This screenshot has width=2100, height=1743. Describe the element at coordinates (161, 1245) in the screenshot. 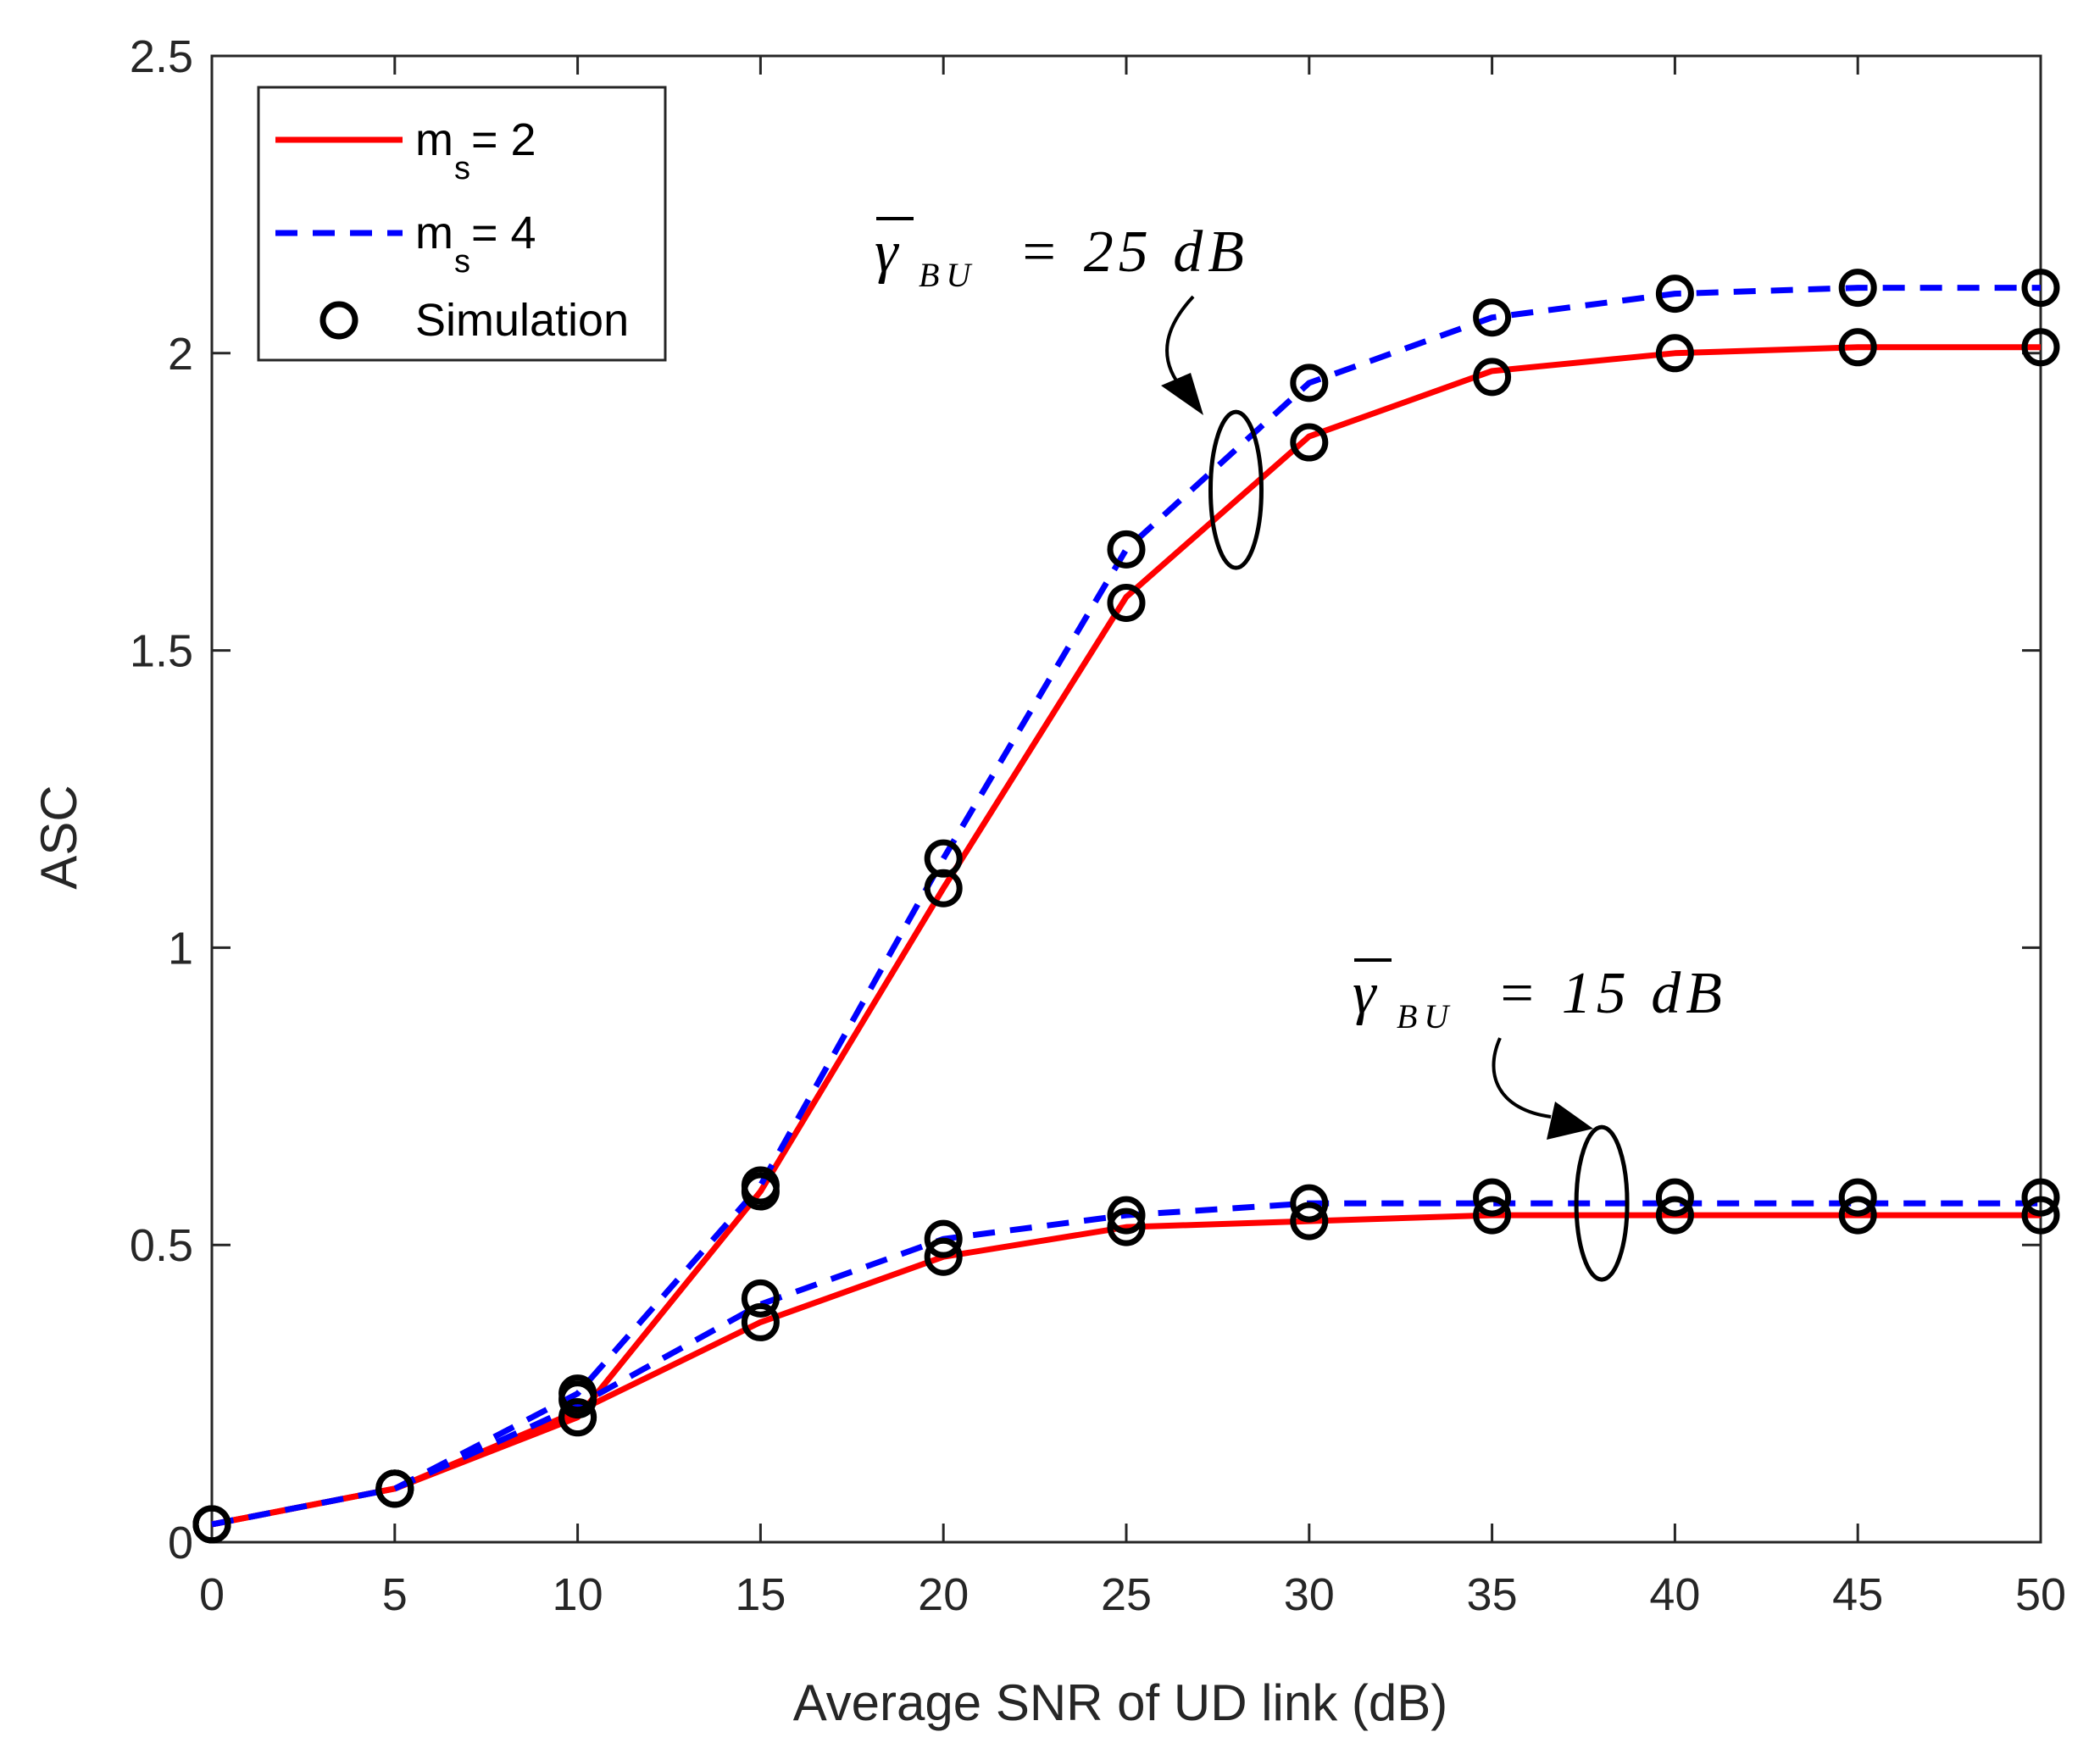

I see `y-tick-label: 0.5` at that location.